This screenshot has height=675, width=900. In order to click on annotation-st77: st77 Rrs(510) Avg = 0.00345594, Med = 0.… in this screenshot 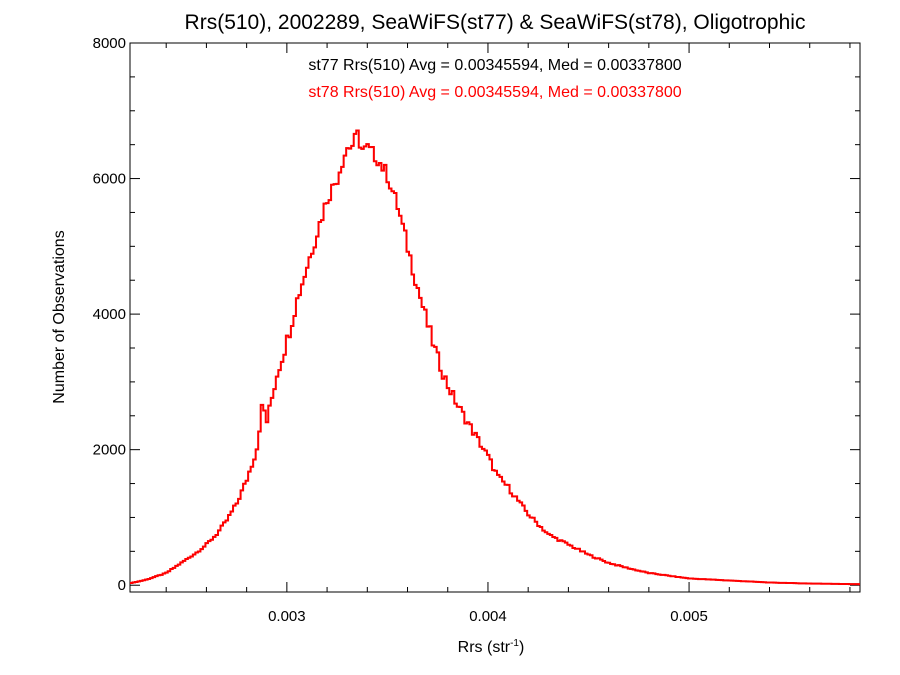, I will do `click(494, 65)`.